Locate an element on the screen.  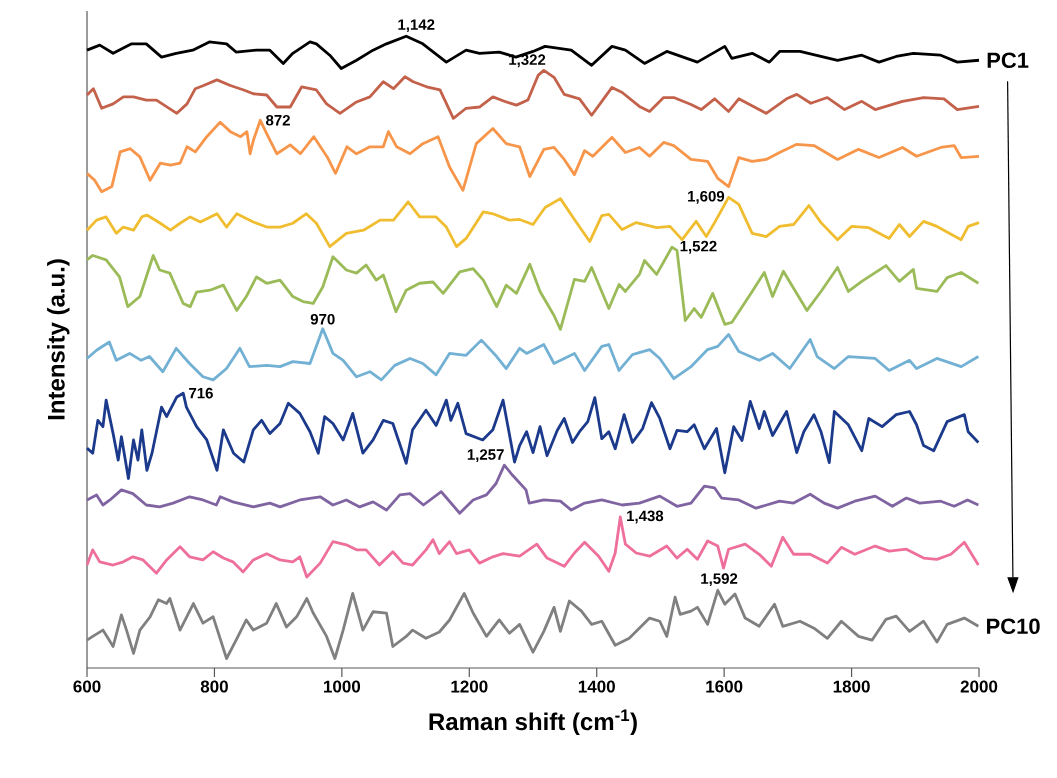
annotation: 872 is located at coordinates (277, 120).